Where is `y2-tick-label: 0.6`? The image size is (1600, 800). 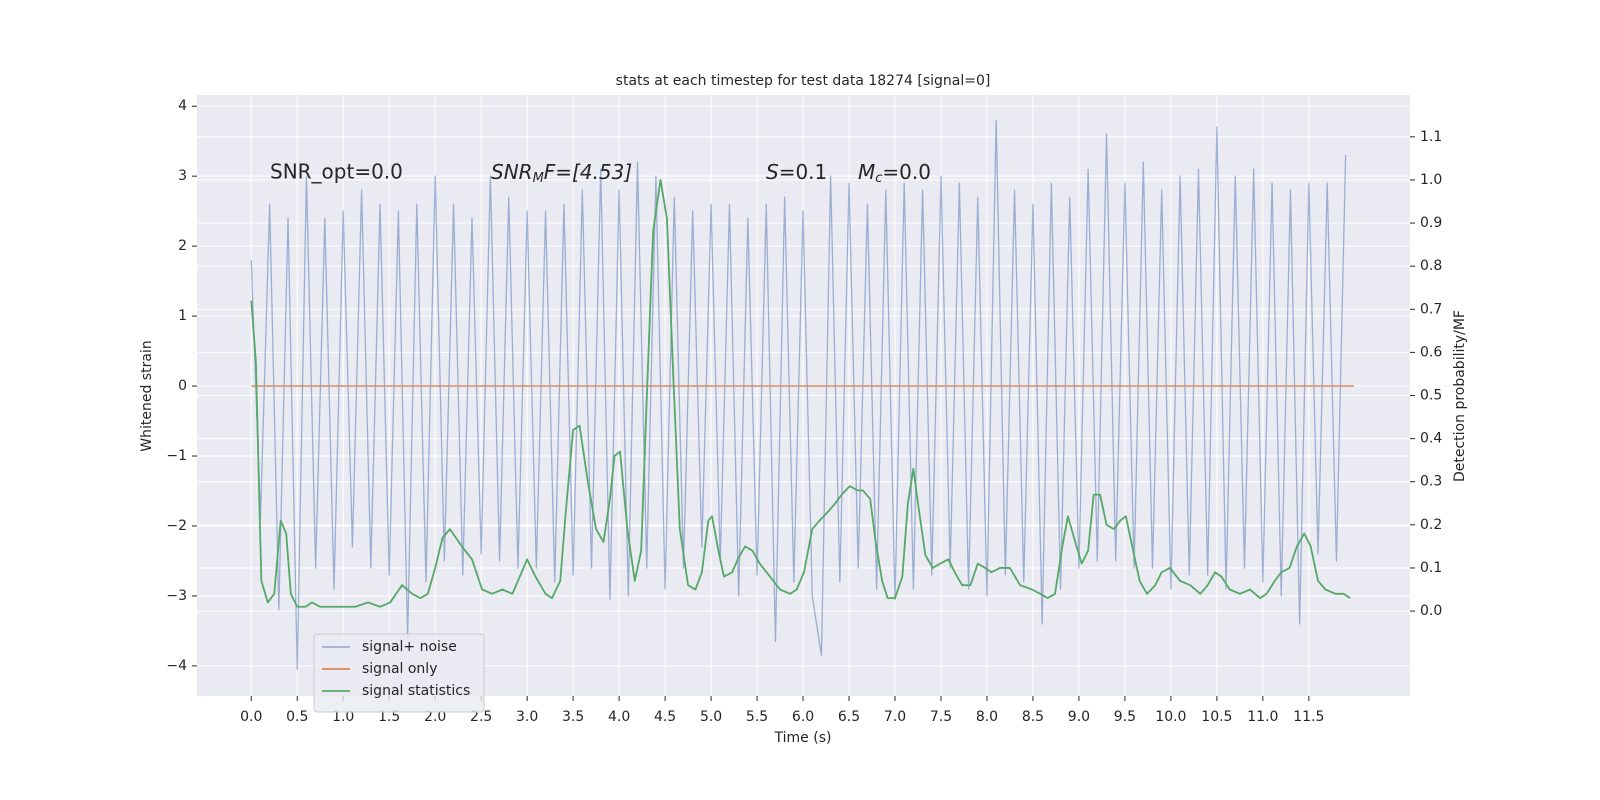
y2-tick-label: 0.6 is located at coordinates (1431, 352).